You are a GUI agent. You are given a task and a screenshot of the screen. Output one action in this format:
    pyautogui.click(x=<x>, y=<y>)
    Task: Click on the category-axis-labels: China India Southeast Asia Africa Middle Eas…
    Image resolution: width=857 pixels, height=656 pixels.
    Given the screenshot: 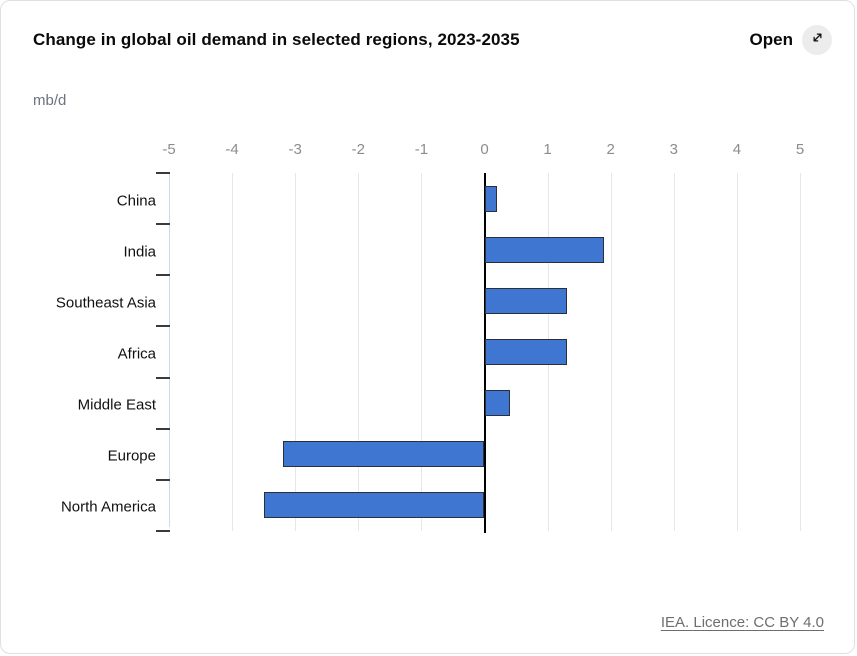 What is the action you would take?
    pyautogui.click(x=78, y=352)
    